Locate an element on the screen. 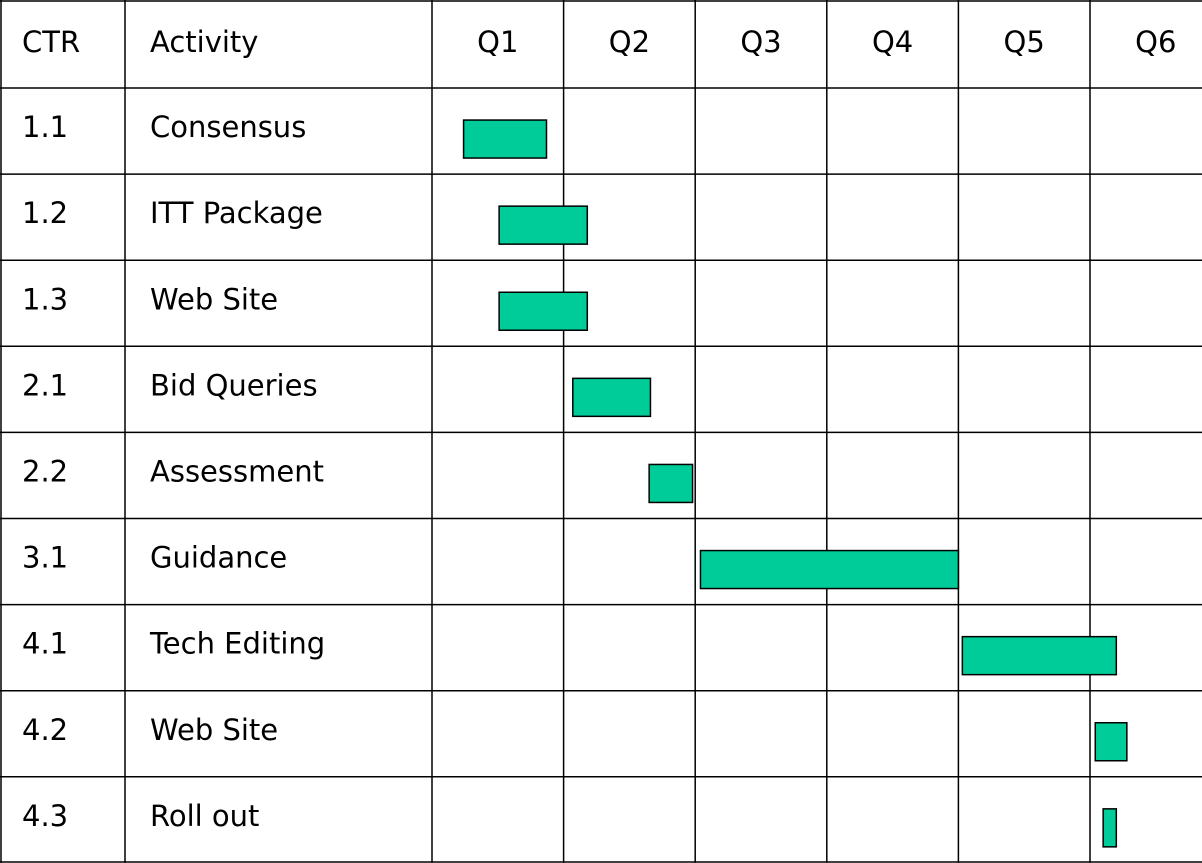 The width and height of the screenshot is (1202, 863). column-header: Activity is located at coordinates (204, 42).